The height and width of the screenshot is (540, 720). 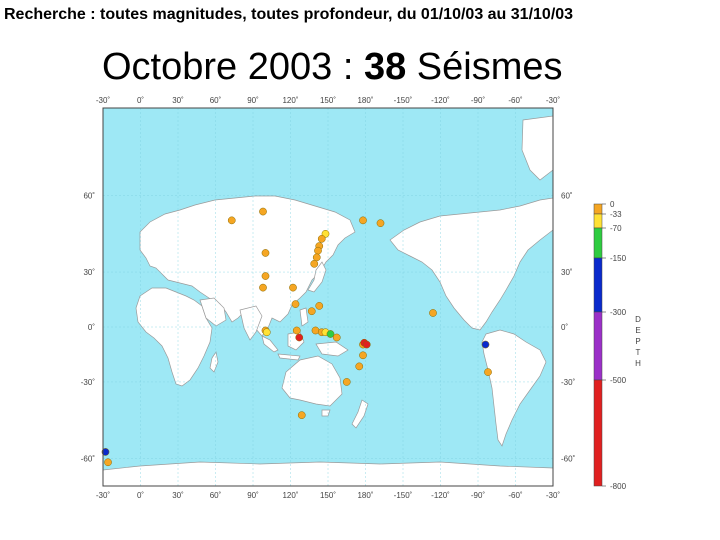 What do you see at coordinates (471, 264) in the screenshot?
I see `north-america` at bounding box center [471, 264].